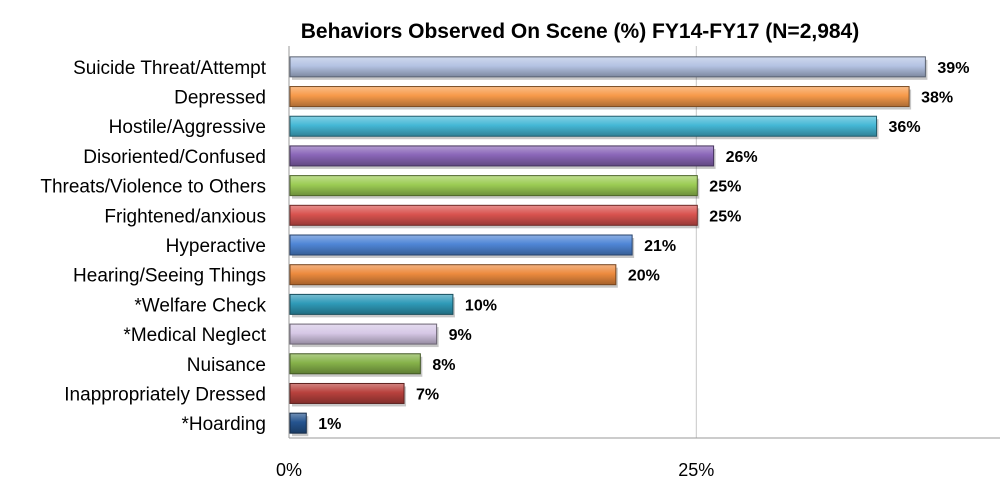 This screenshot has height=484, width=1000. What do you see at coordinates (194, 335) in the screenshot?
I see `category-label: *Medical Neglect` at bounding box center [194, 335].